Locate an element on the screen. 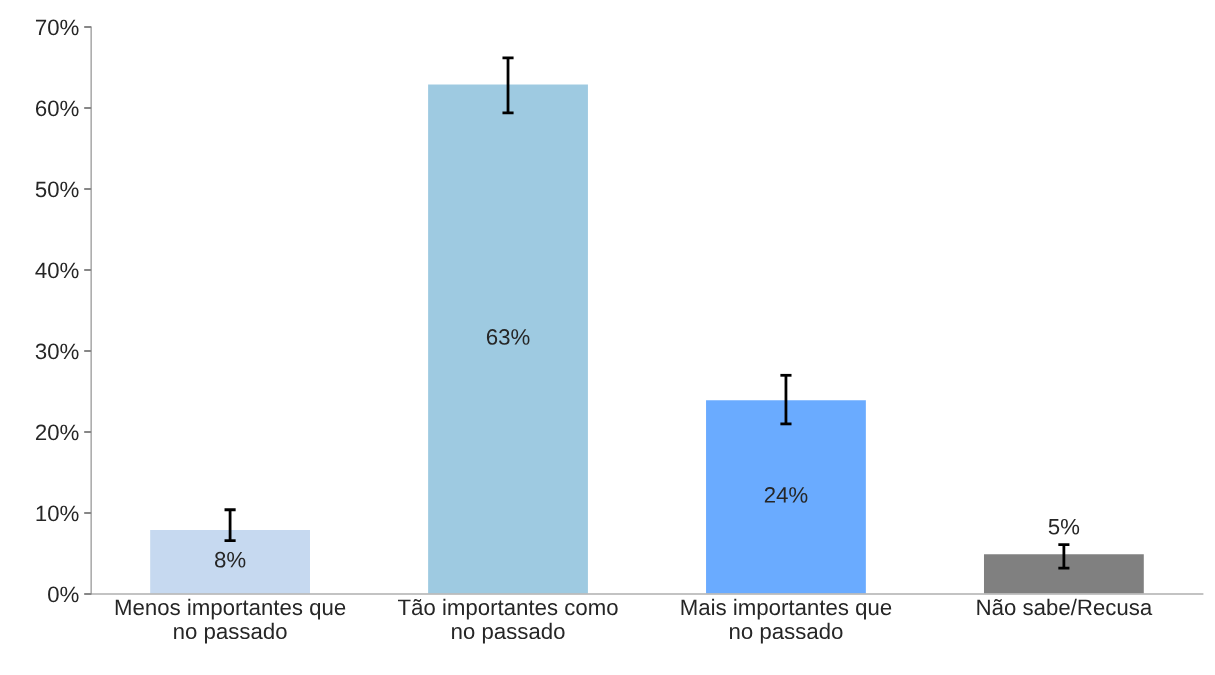  data-label: 24% is located at coordinates (786, 495).